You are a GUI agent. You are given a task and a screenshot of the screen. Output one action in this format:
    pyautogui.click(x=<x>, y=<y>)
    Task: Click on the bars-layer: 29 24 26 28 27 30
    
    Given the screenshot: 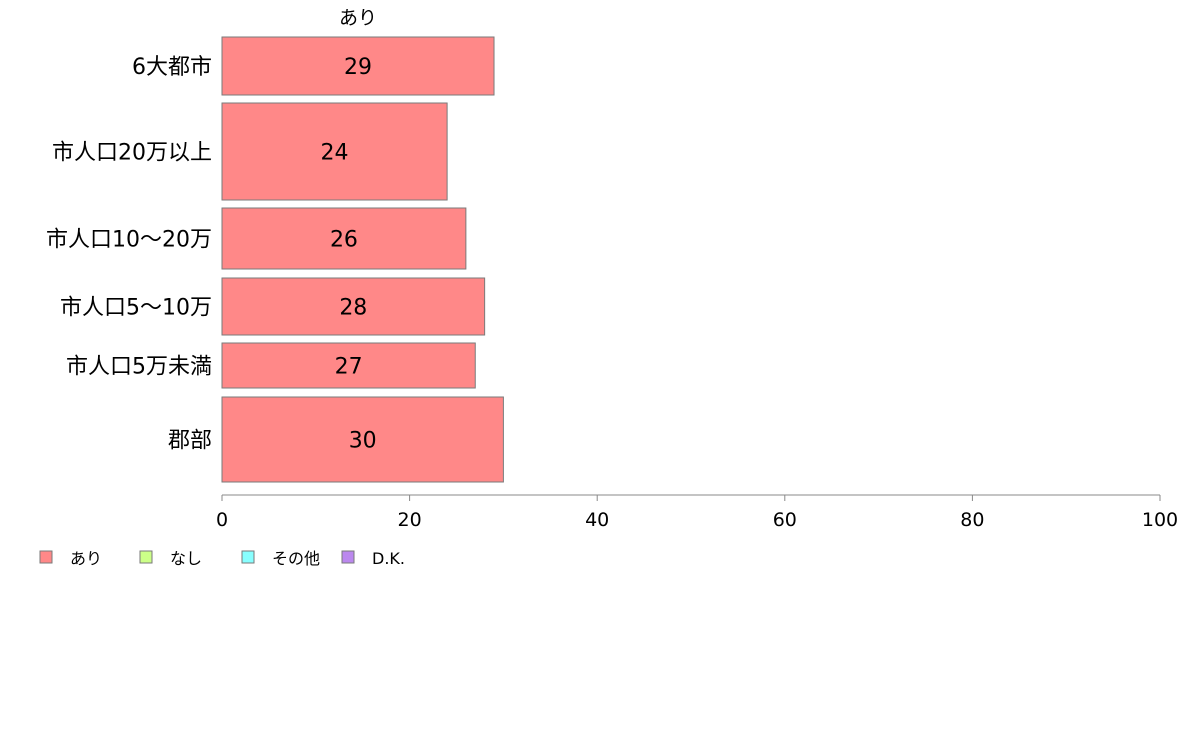 What is the action you would take?
    pyautogui.click(x=362, y=259)
    